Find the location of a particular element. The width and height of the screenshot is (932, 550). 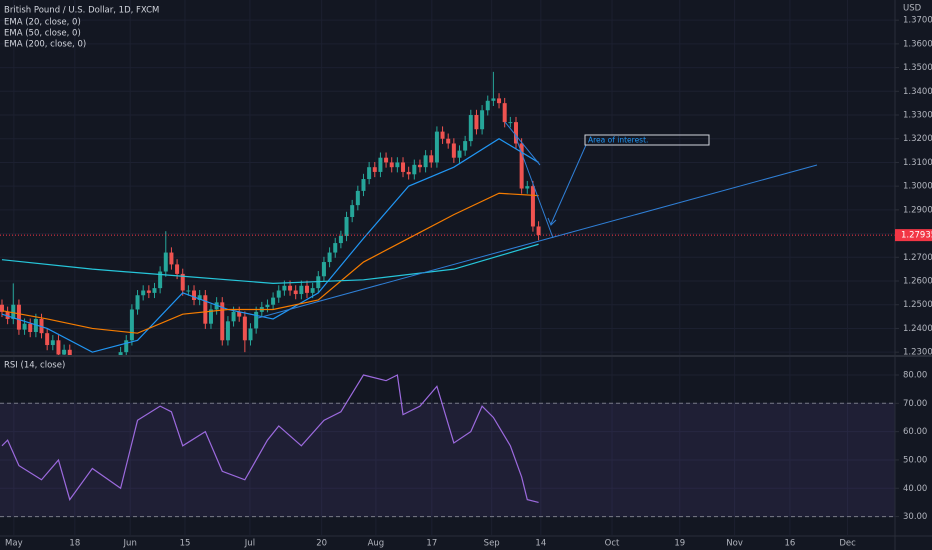

y-tick-label: 1.33000 is located at coordinates (917, 116).